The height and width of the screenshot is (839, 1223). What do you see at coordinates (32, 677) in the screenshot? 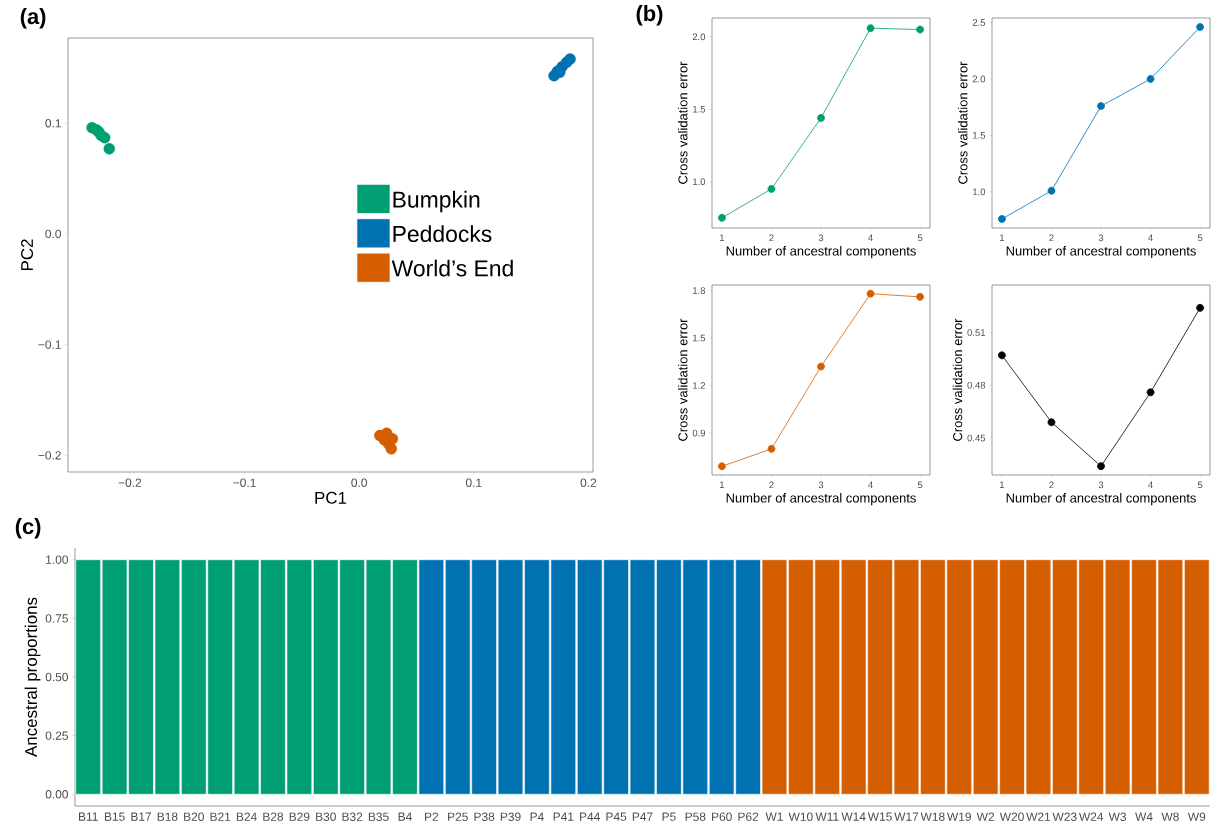
I see `y-axis-title: Ancestral proportions` at bounding box center [32, 677].